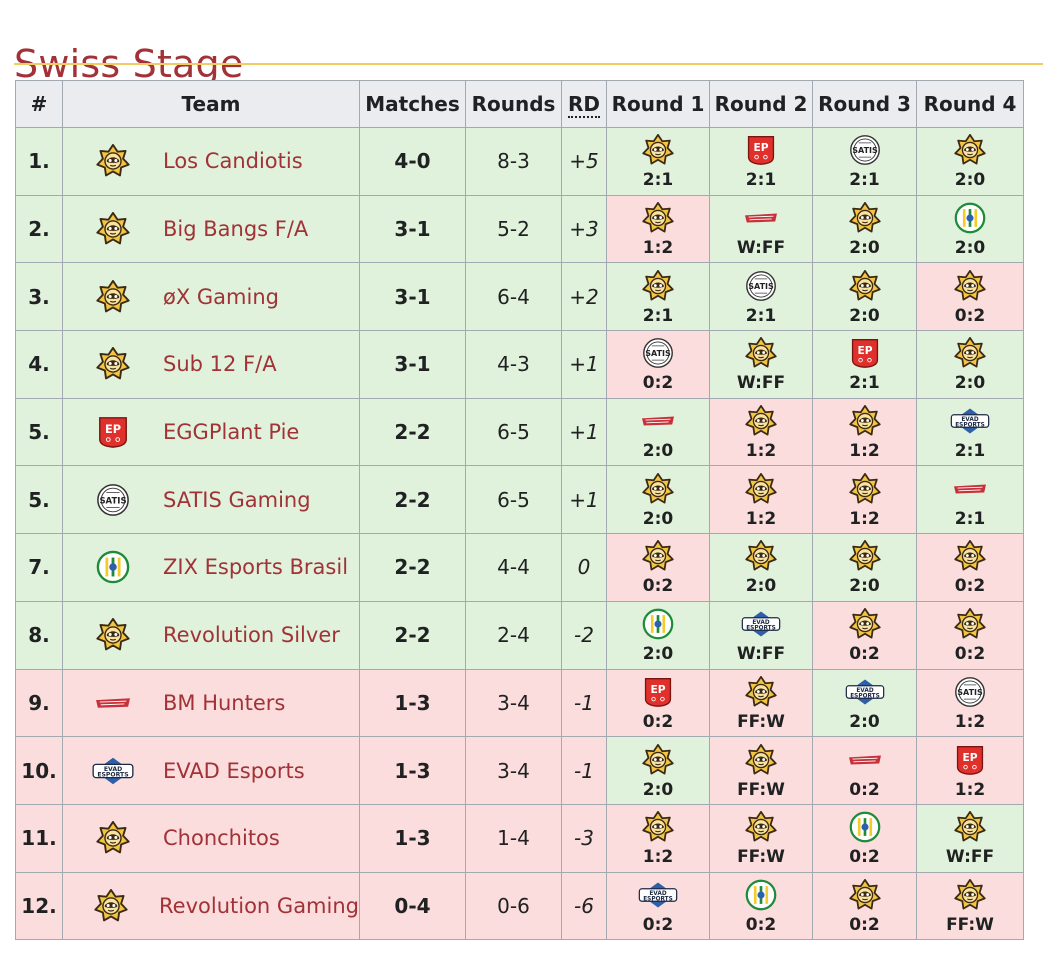 The width and height of the screenshot is (1043, 955). What do you see at coordinates (221, 838) in the screenshot?
I see `team-name-link: Chonchitos` at bounding box center [221, 838].